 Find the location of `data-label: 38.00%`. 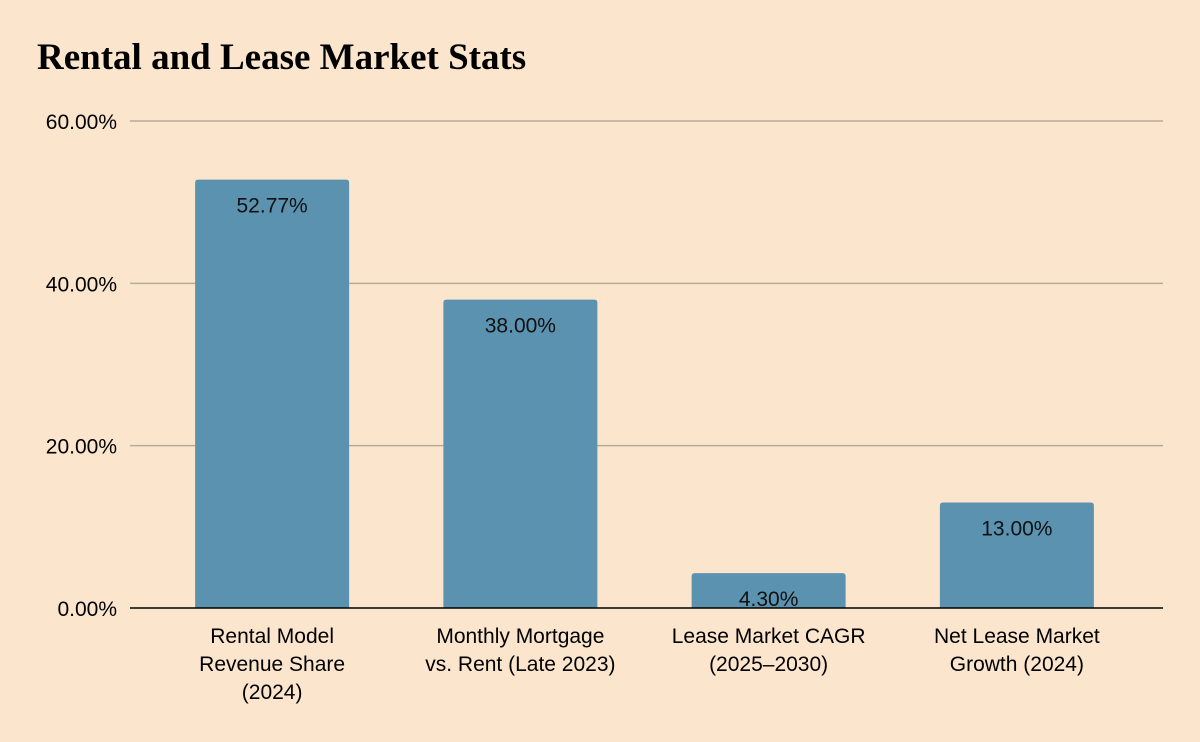

data-label: 38.00% is located at coordinates (520, 326).